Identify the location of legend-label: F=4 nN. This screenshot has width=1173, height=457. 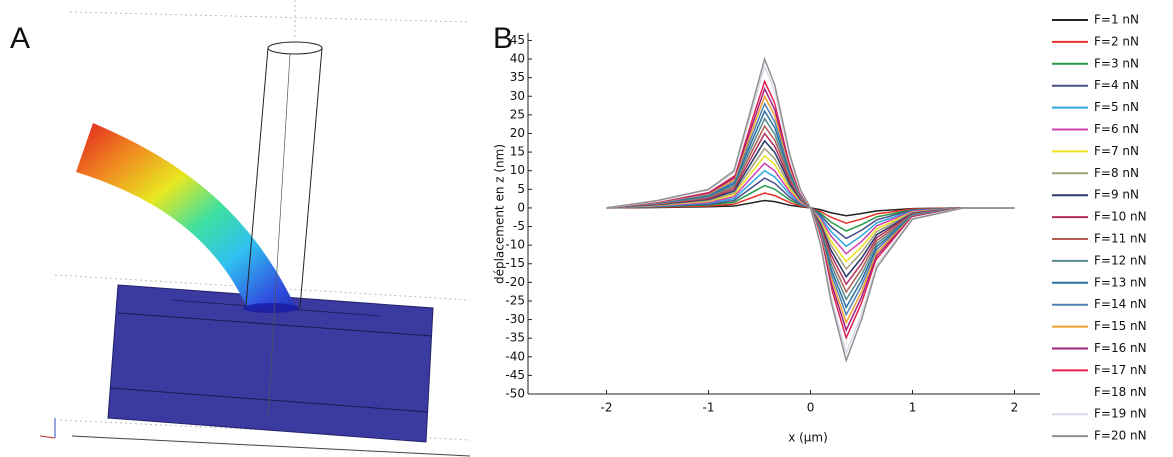
(1116, 85).